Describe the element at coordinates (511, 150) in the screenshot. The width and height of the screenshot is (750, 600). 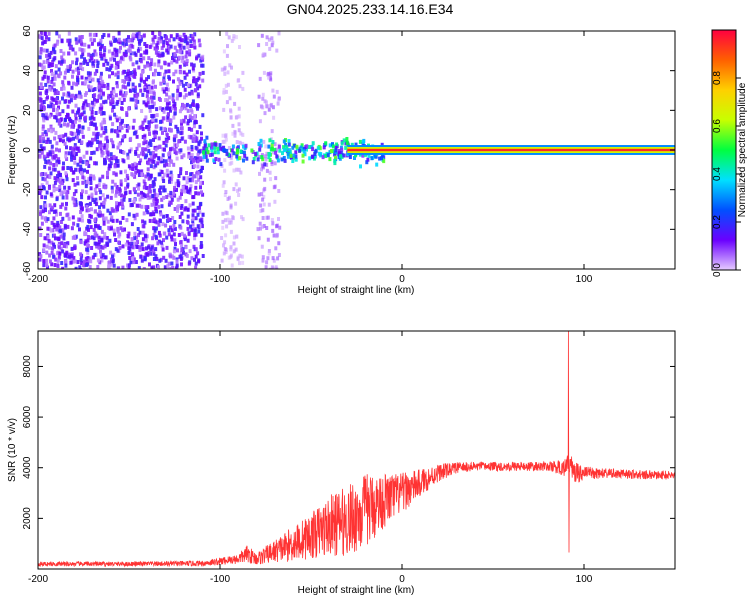
I see `heatmap-band-core` at that location.